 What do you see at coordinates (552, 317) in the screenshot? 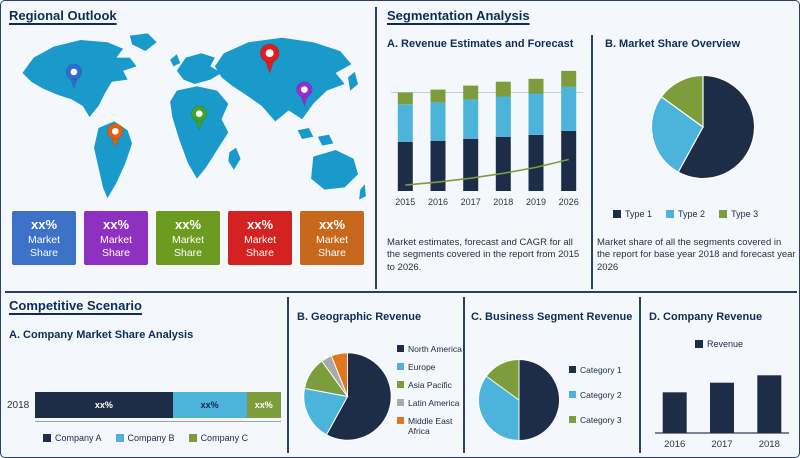
I see `business-segment-heading: C. Business Segment Revenue` at bounding box center [552, 317].